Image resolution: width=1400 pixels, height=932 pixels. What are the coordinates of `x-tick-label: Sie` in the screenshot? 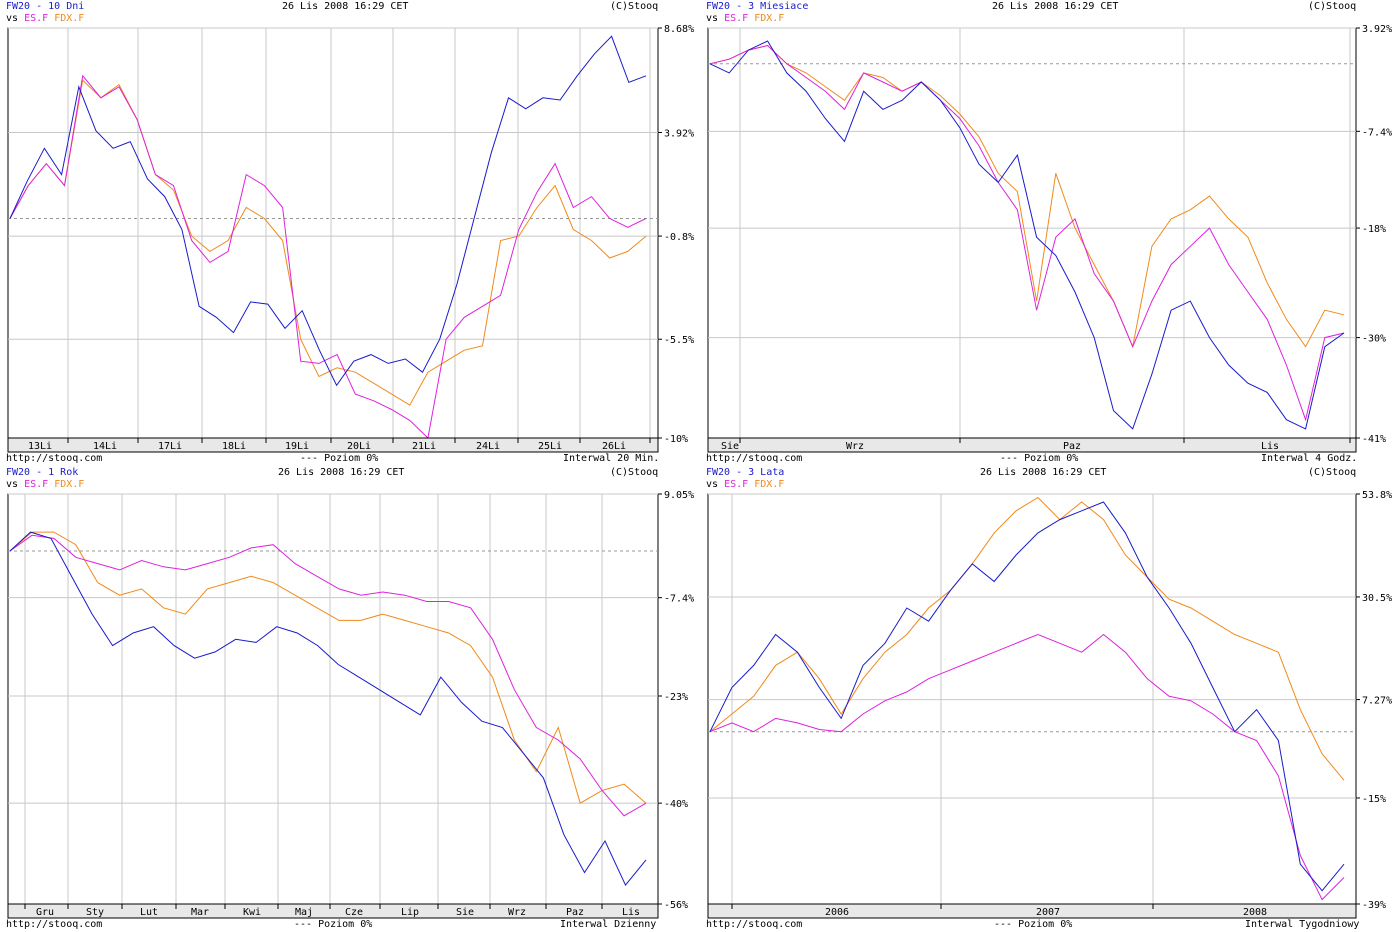 It's located at (465, 912).